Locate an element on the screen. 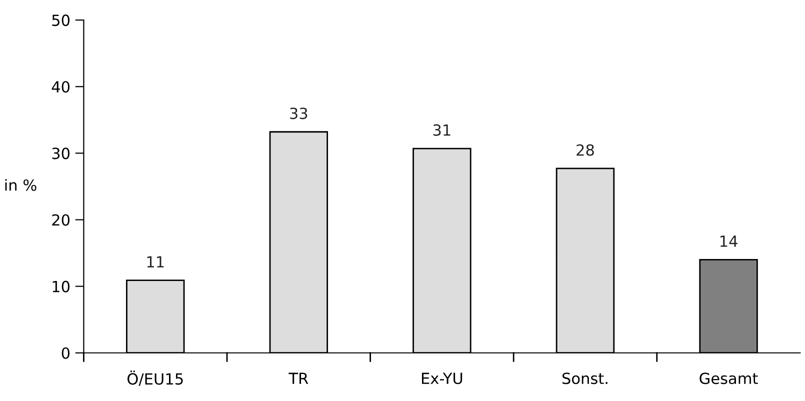  y-axis-title: in % is located at coordinates (20, 185).